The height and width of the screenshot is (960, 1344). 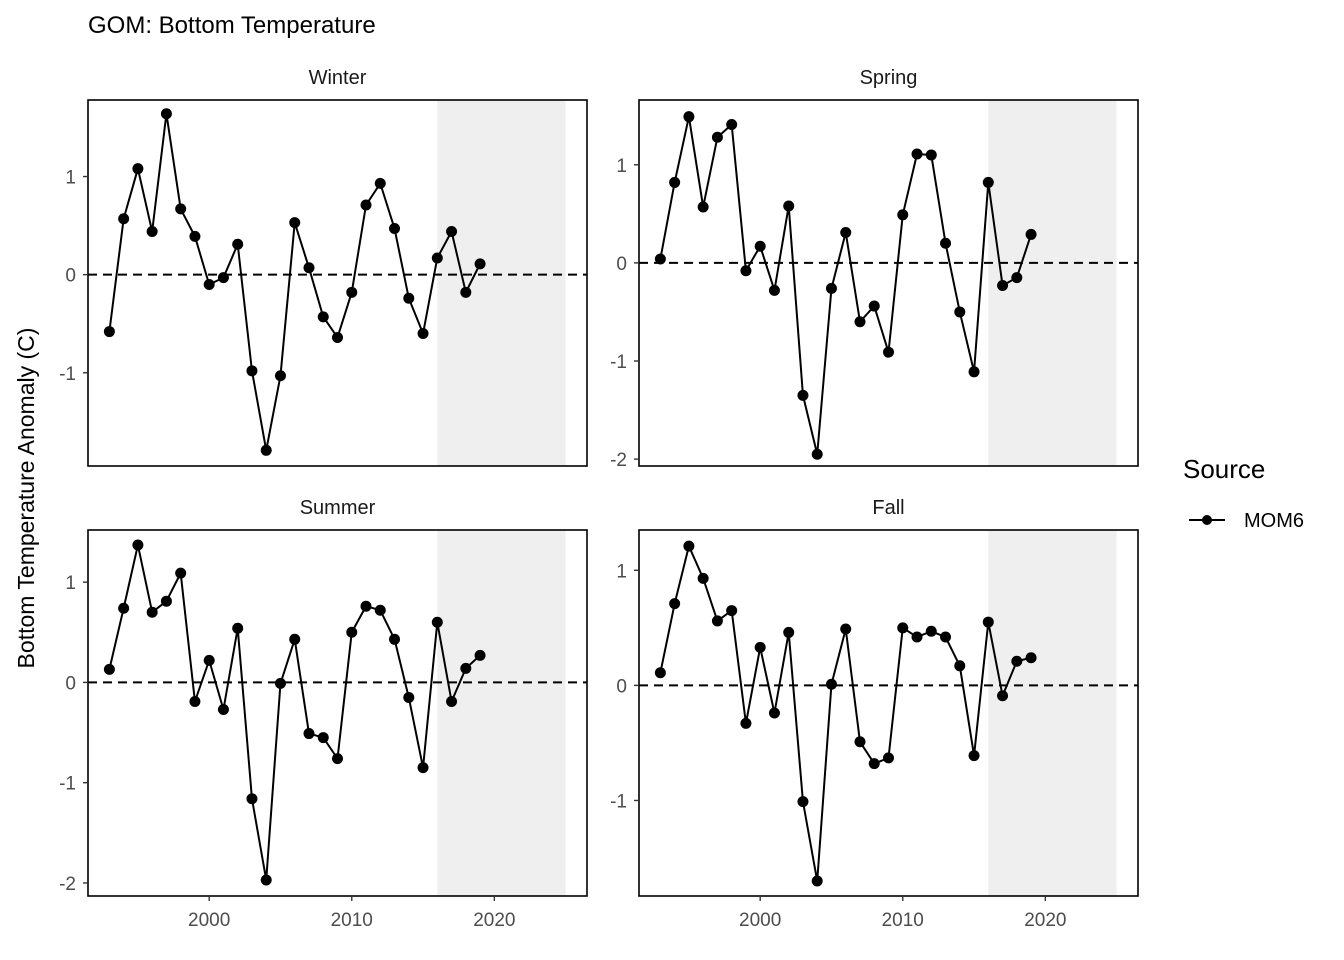 I want to click on panel-strip-label: Spring, so click(x=889, y=78).